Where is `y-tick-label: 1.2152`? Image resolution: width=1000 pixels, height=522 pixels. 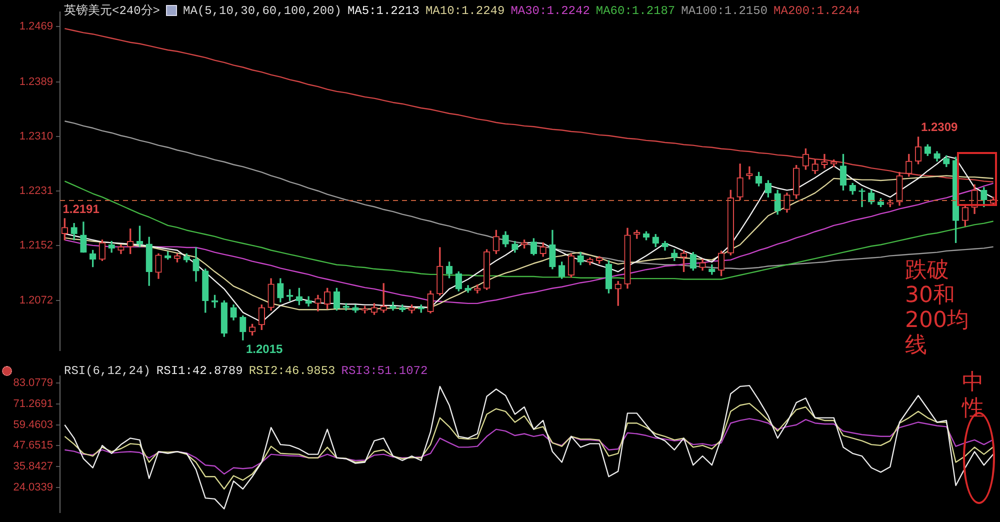
y-tick-label: 1.2152 is located at coordinates (36, 245).